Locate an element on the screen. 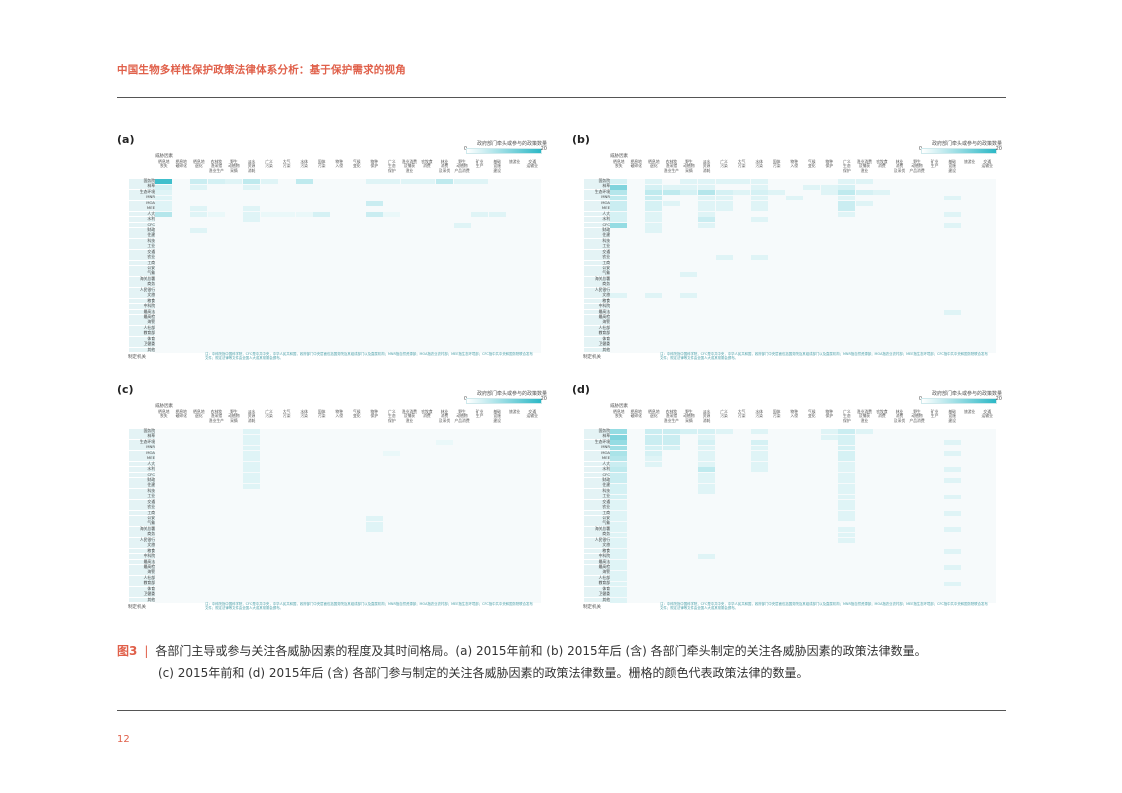 The height and width of the screenshot is (793, 1122). row-label: 国务院 is located at coordinates (597, 181).